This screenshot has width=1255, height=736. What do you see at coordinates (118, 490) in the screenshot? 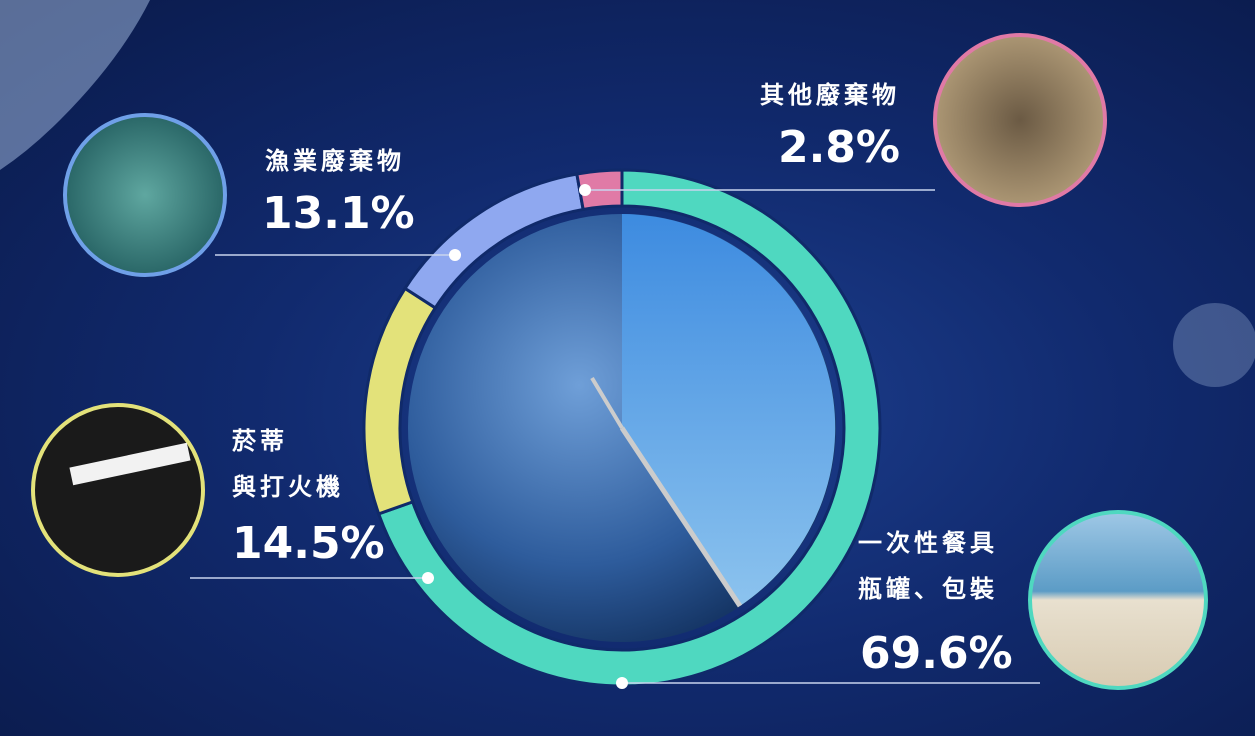
I see `cigarette-photo` at bounding box center [118, 490].